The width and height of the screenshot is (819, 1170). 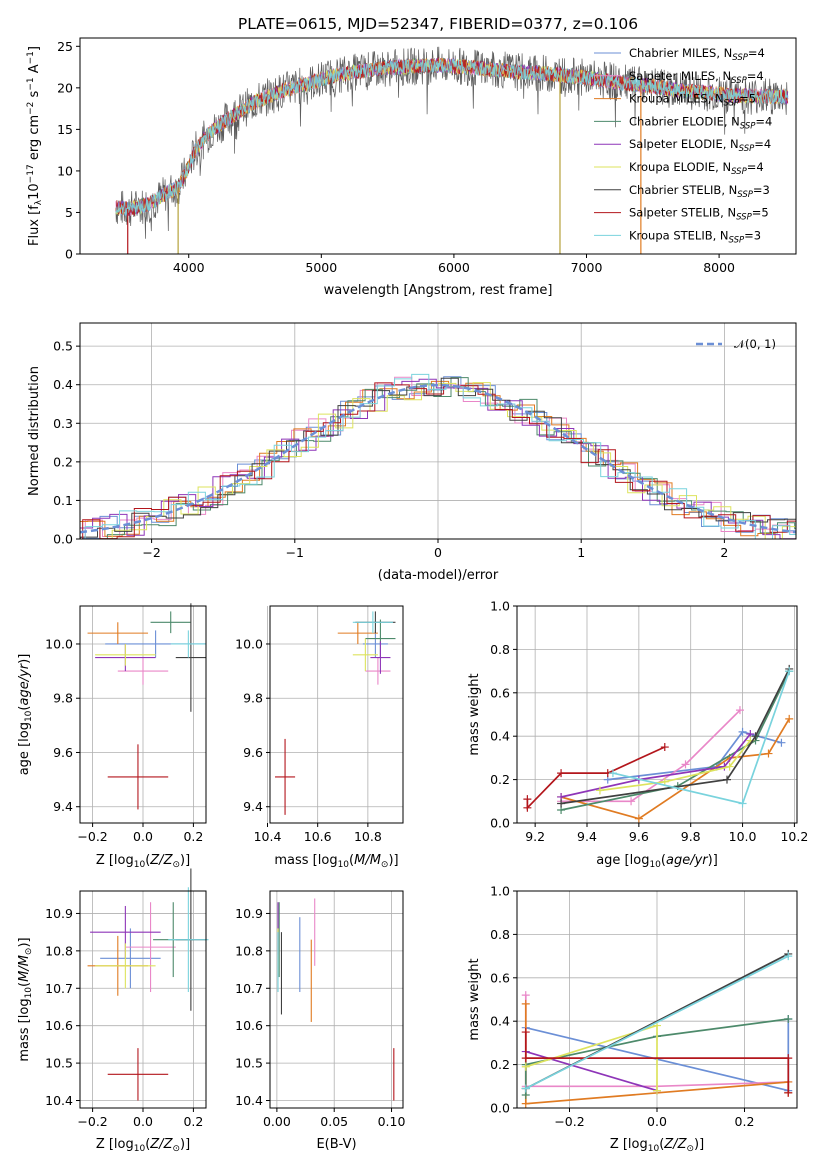 What do you see at coordinates (25, 715) in the screenshot?
I see `y-axis-label: age [log10(age/yr)]` at bounding box center [25, 715].